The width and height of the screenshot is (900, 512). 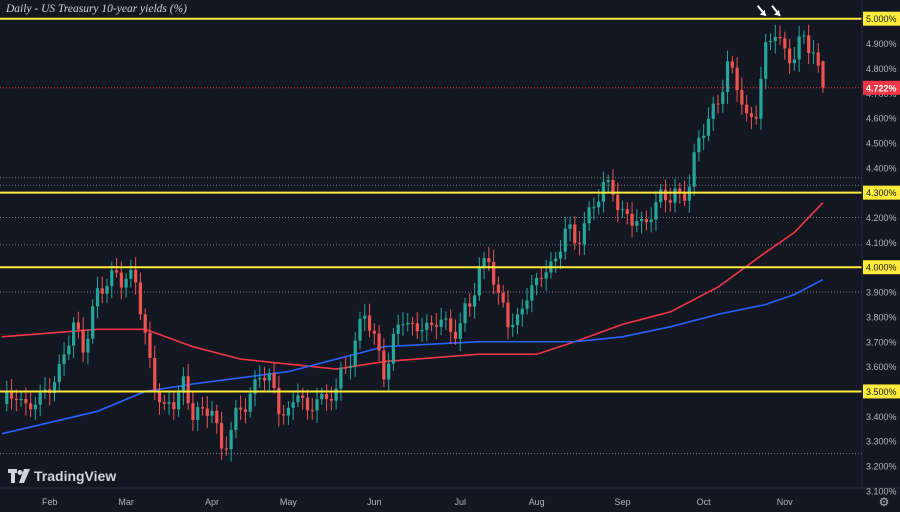 What do you see at coordinates (881, 193) in the screenshot?
I see `y-tick-label: 4.300%` at bounding box center [881, 193].